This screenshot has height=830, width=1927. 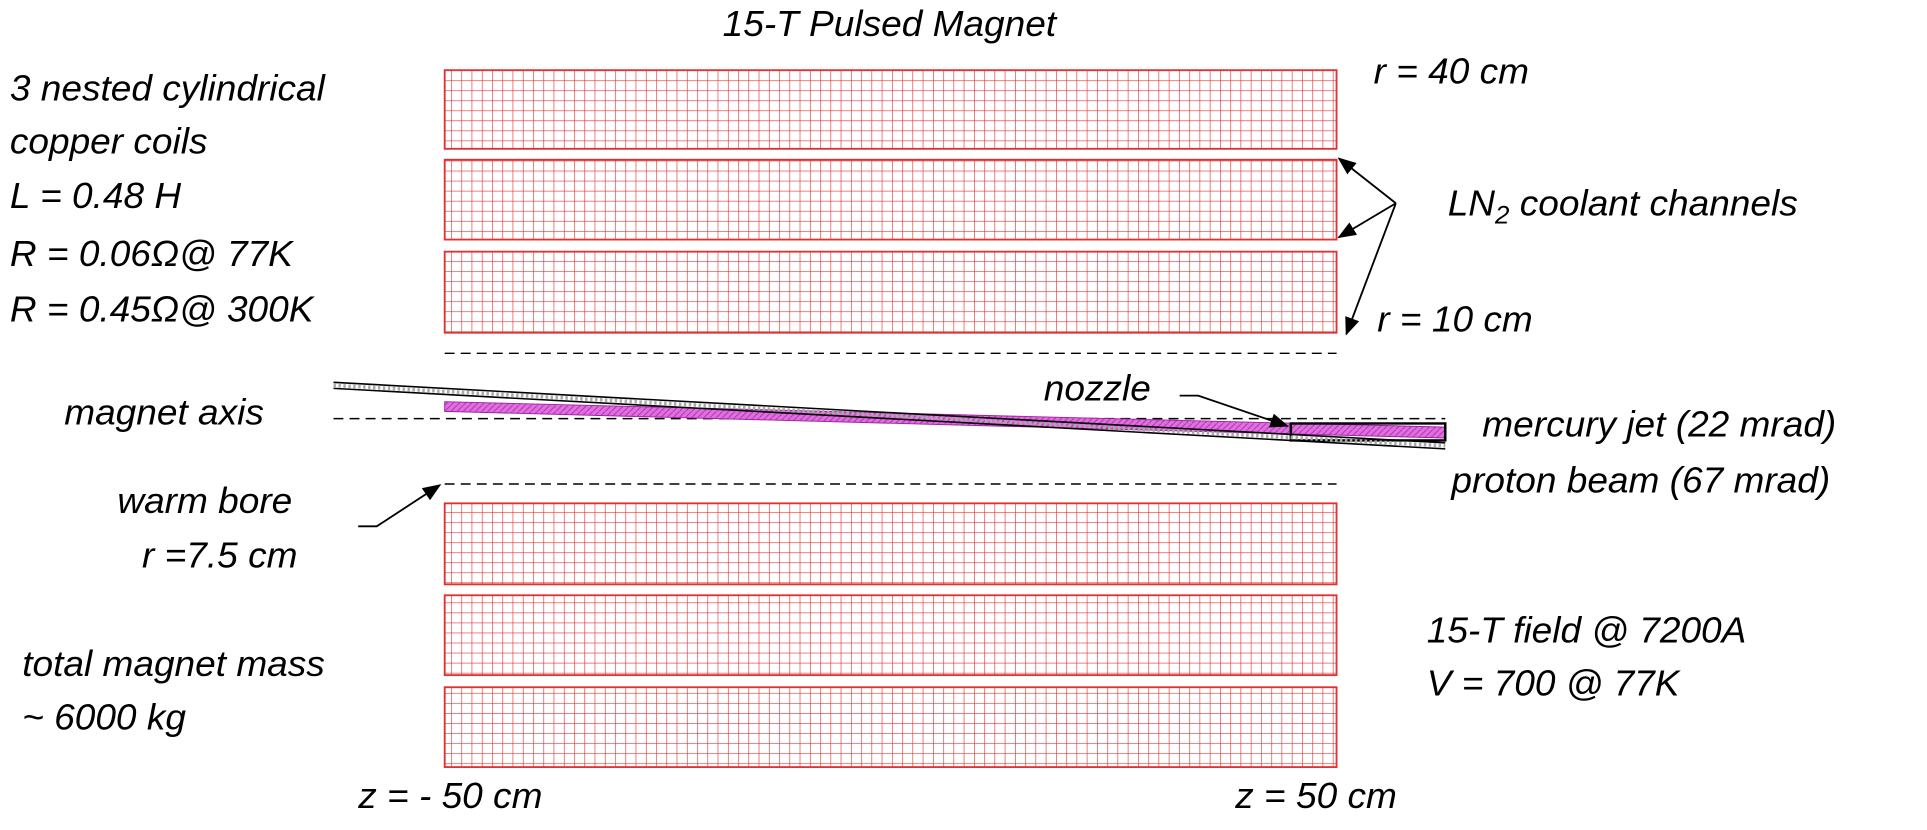 I want to click on coil-text: R = 0.06Ω@ 77K, so click(x=152, y=253).